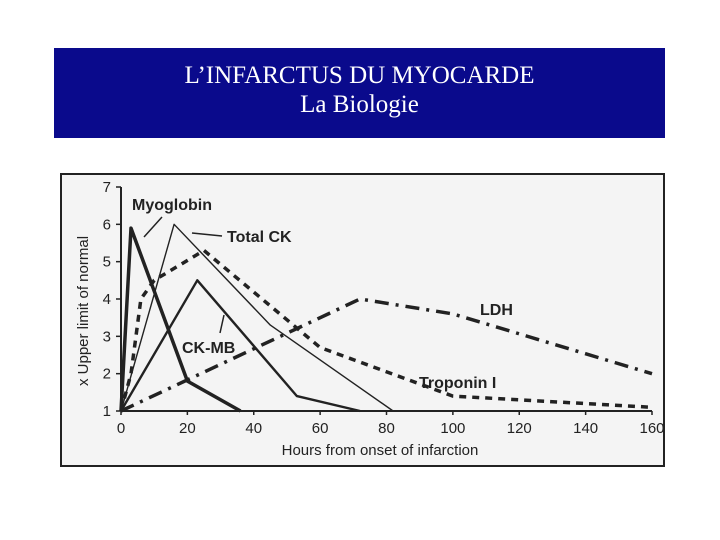 This screenshot has height=540, width=720. What do you see at coordinates (121, 428) in the screenshot?
I see `x-tick-label: 0` at bounding box center [121, 428].